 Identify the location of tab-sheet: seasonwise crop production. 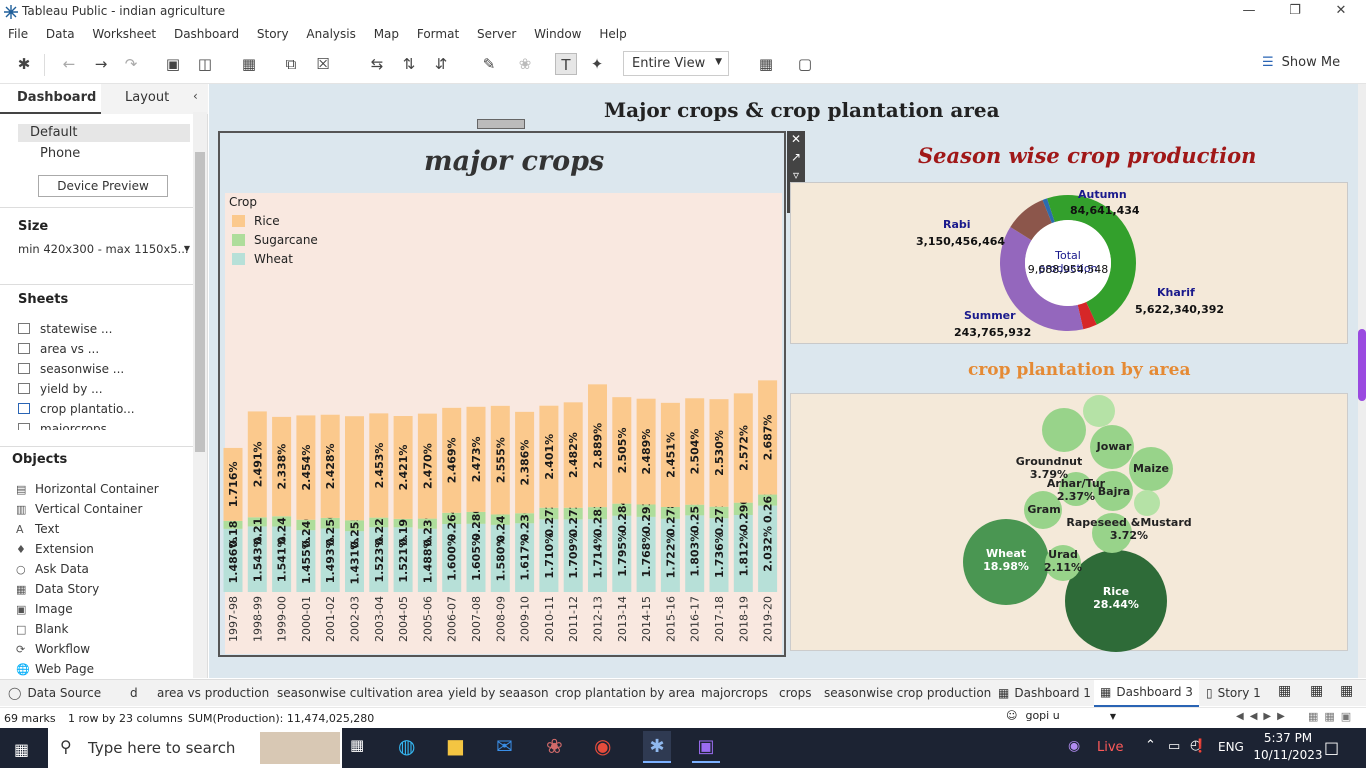
(908, 693).